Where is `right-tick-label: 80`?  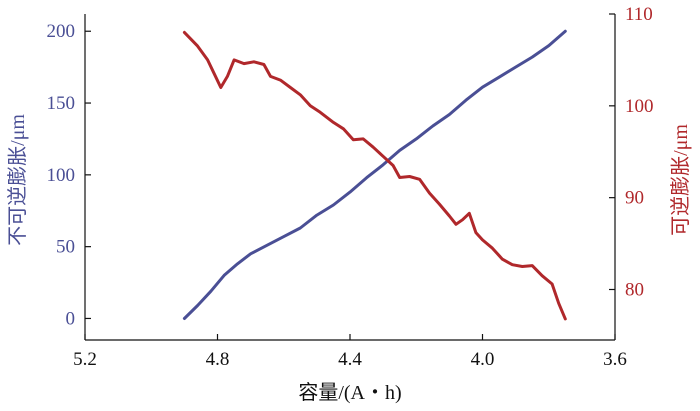
right-tick-label: 80 is located at coordinates (634, 289).